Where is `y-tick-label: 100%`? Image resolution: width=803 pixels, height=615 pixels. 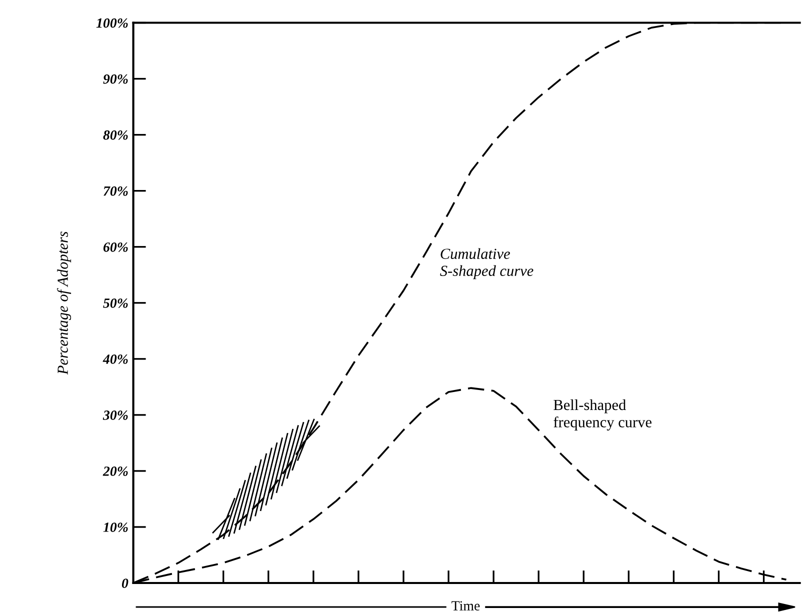 y-tick-label: 100% is located at coordinates (112, 23).